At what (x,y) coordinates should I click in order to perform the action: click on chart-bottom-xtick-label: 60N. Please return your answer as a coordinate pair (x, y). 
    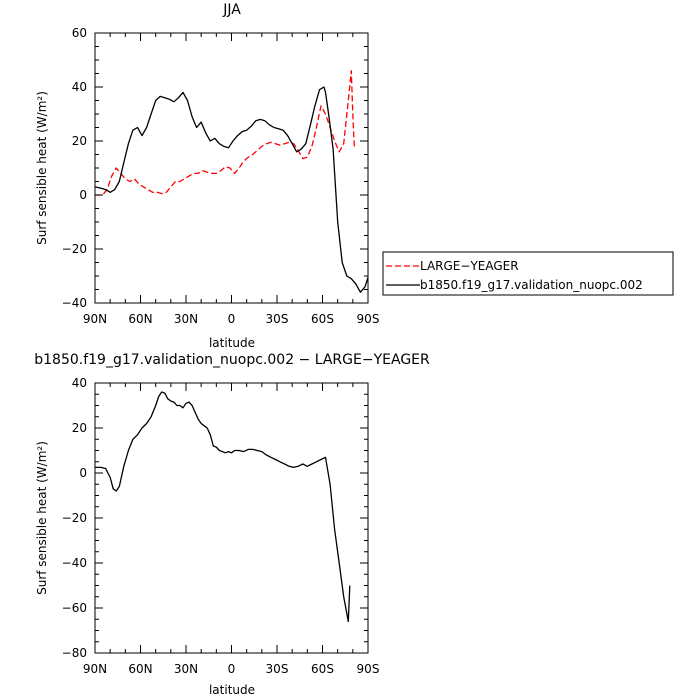
    Looking at the image, I should click on (140, 669).